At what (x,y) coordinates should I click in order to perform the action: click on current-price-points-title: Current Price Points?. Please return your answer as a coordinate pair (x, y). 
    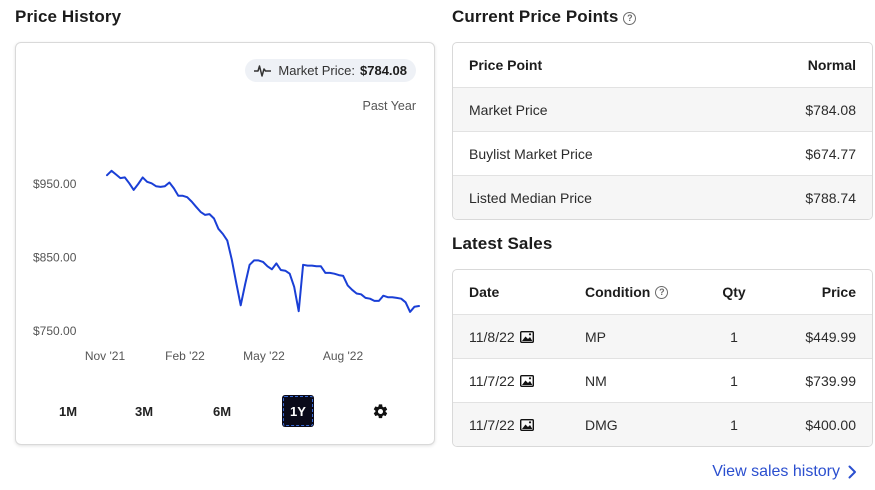
    Looking at the image, I should click on (544, 17).